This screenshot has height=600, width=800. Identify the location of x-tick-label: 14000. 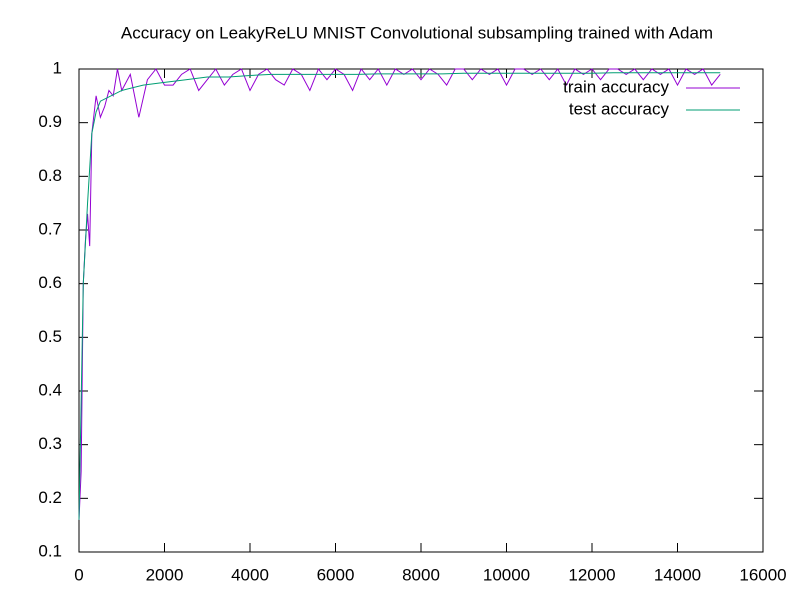
(677, 574).